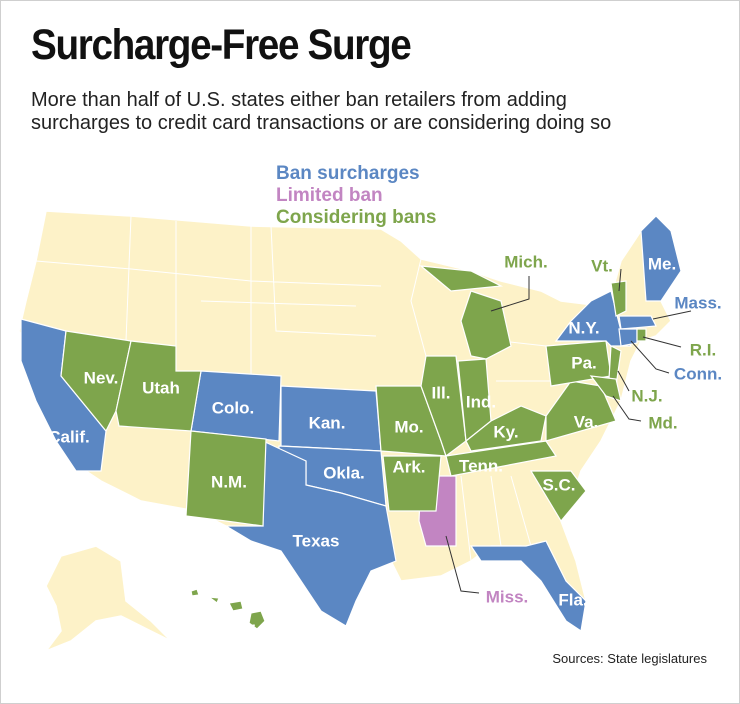 This screenshot has width=740, height=704. What do you see at coordinates (481, 465) in the screenshot?
I see `state-label: Tenn.` at bounding box center [481, 465].